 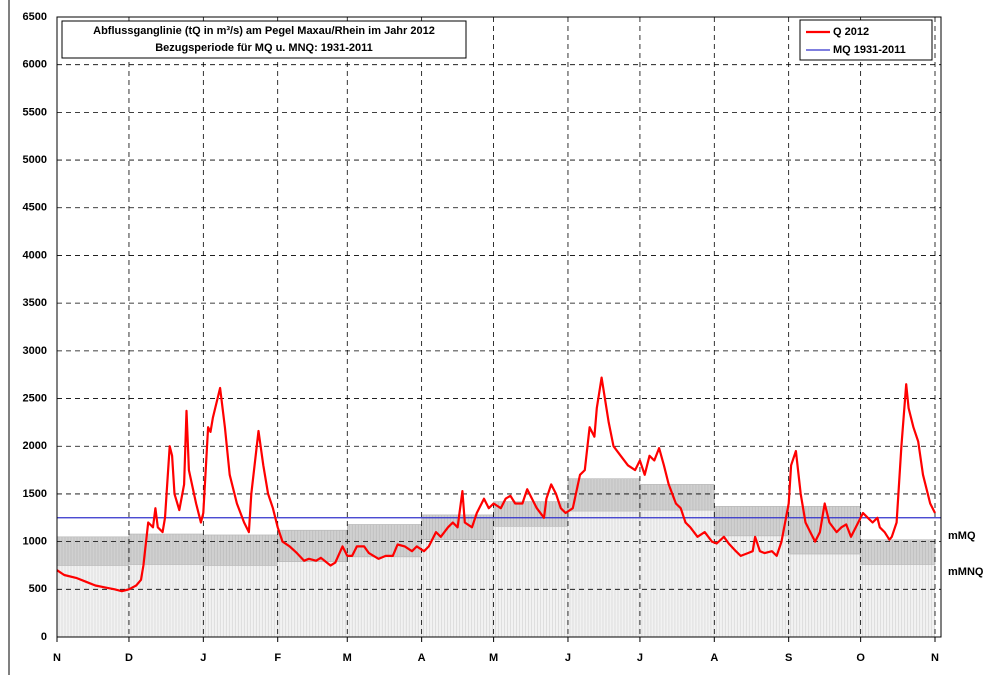 I want to click on title-box, so click(x=264, y=39).